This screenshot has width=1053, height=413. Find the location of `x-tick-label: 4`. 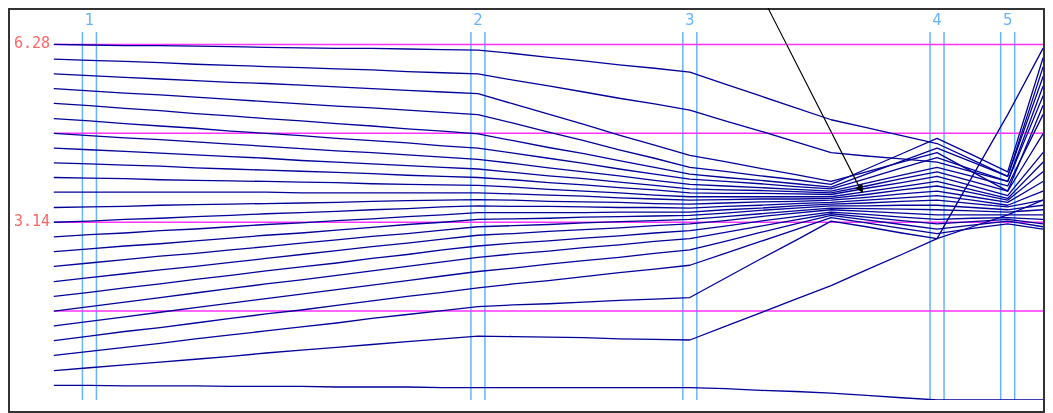

x-tick-label: 4 is located at coordinates (937, 19).